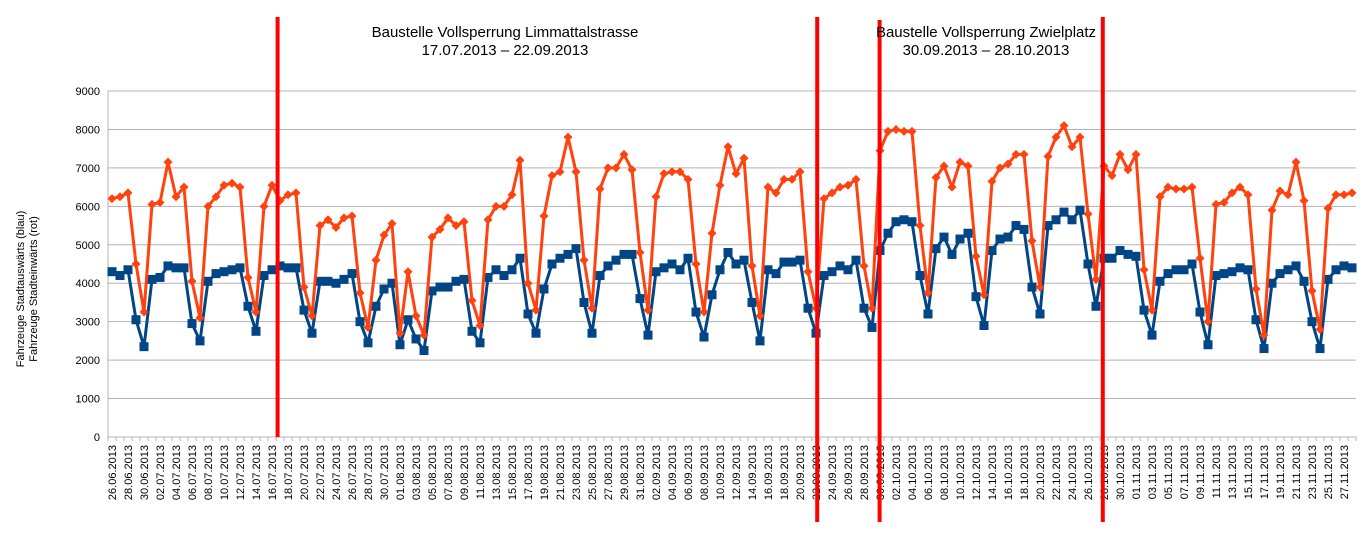 The height and width of the screenshot is (550, 1367). What do you see at coordinates (88, 130) in the screenshot?
I see `y-tick-label: 8000` at bounding box center [88, 130].